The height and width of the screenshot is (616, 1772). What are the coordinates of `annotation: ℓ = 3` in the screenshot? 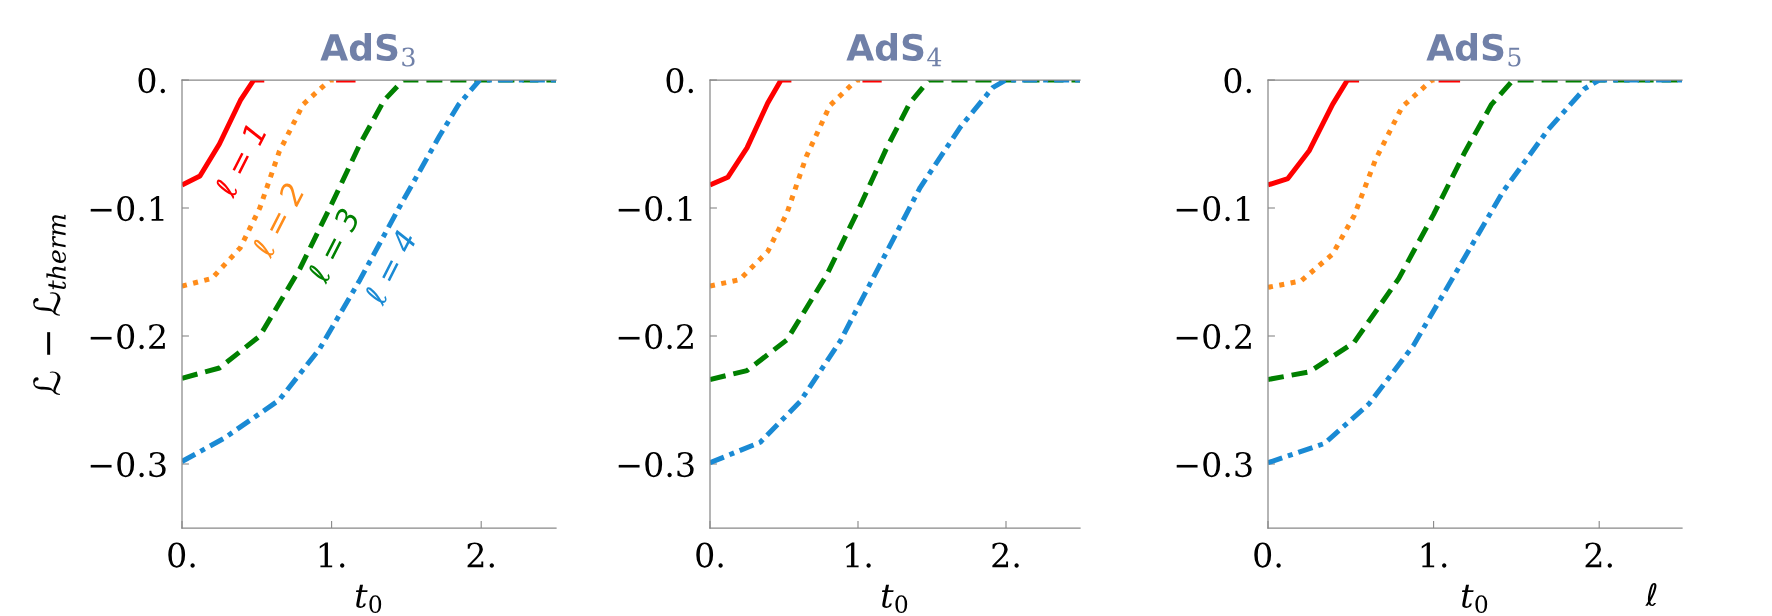 It's located at (333, 246).